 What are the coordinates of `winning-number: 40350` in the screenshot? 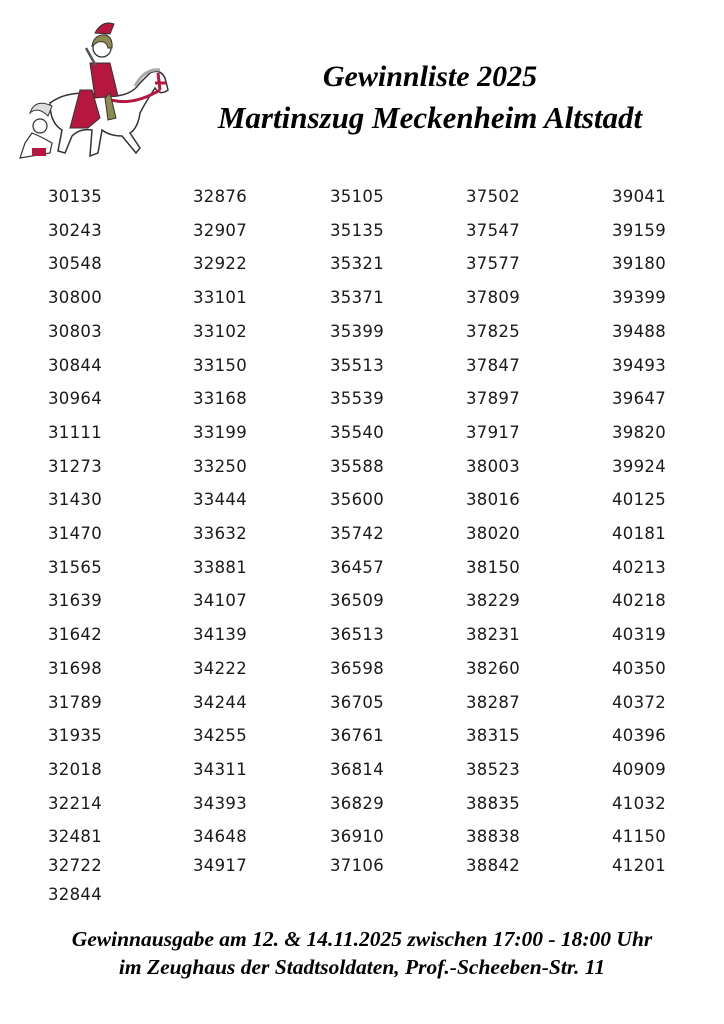 It's located at (639, 668).